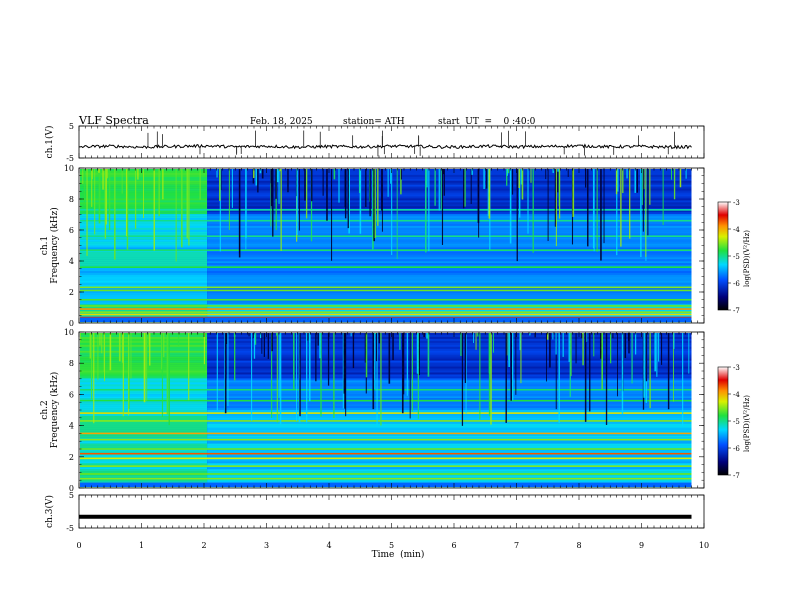 Image resolution: width=792 pixels, height=612 pixels. What do you see at coordinates (69, 168) in the screenshot?
I see `y-tick-label: 10` at bounding box center [69, 168].